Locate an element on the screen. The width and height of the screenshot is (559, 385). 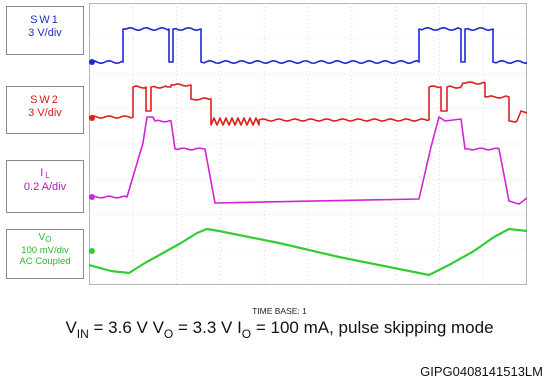
legend-sw2: SW2 3 V/div is located at coordinates (45, 110).